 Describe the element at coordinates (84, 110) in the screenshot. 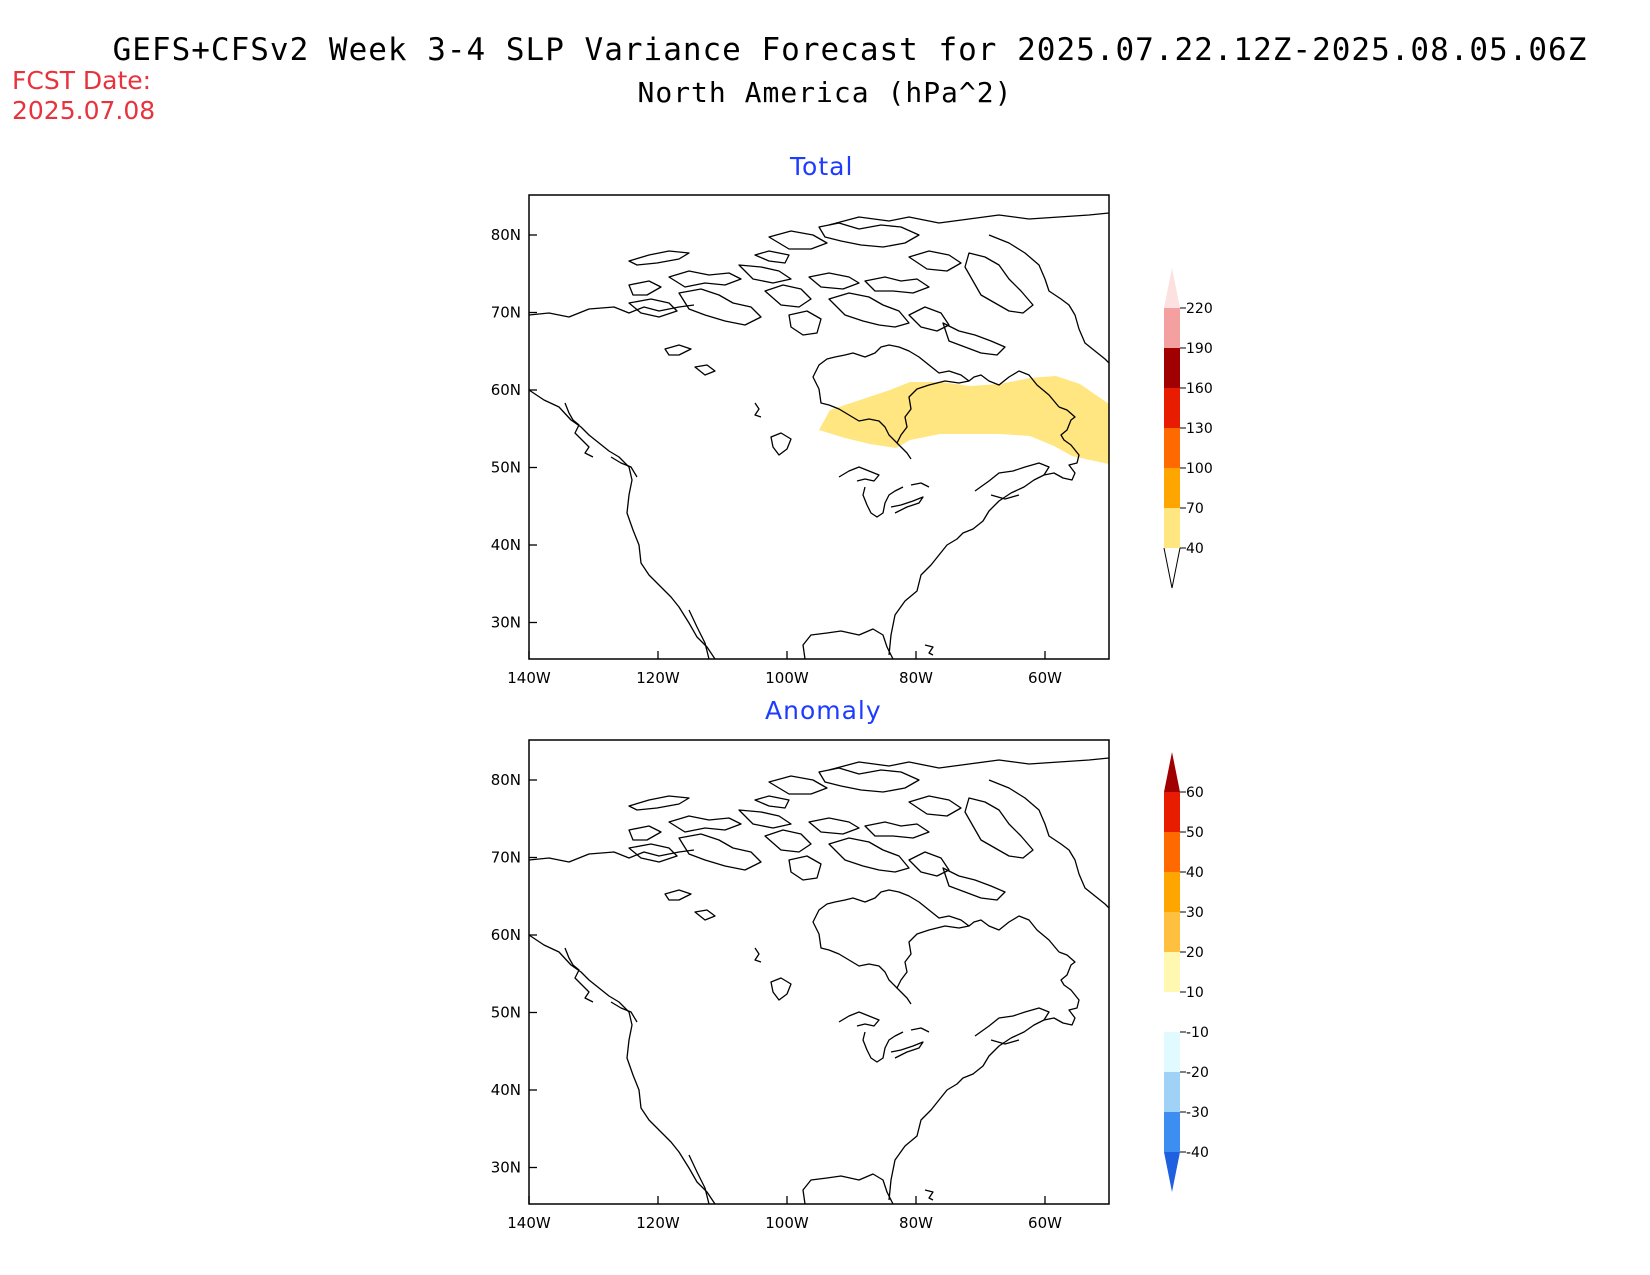

I see `fcst-date-value: 2025.07.08` at that location.